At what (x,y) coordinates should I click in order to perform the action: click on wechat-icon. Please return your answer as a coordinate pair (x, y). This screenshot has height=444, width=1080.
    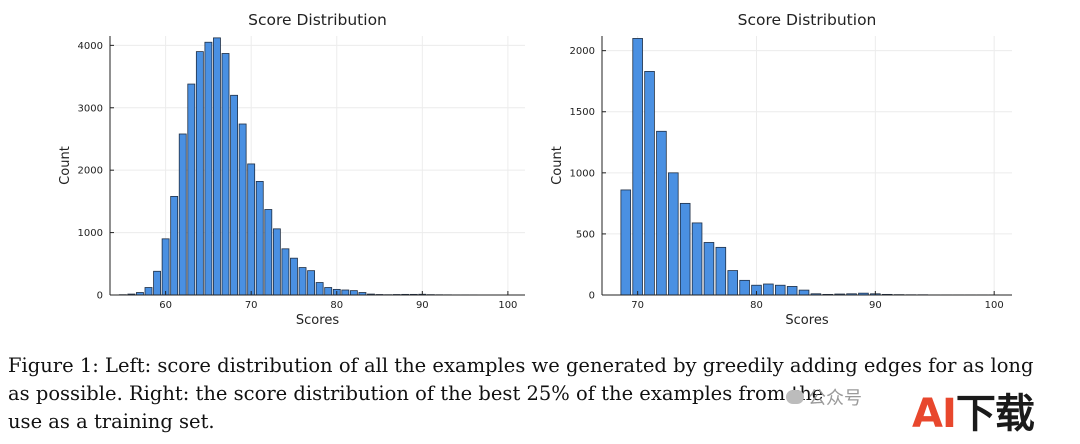
    Looking at the image, I should click on (795, 397).